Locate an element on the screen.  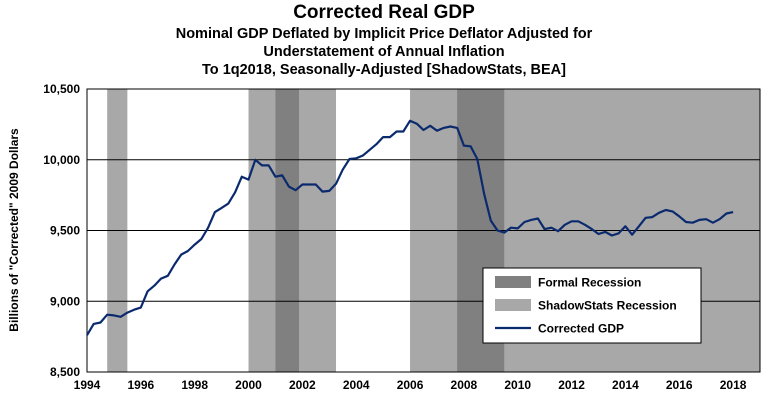
x-tick-label: 2010 is located at coordinates (517, 385).